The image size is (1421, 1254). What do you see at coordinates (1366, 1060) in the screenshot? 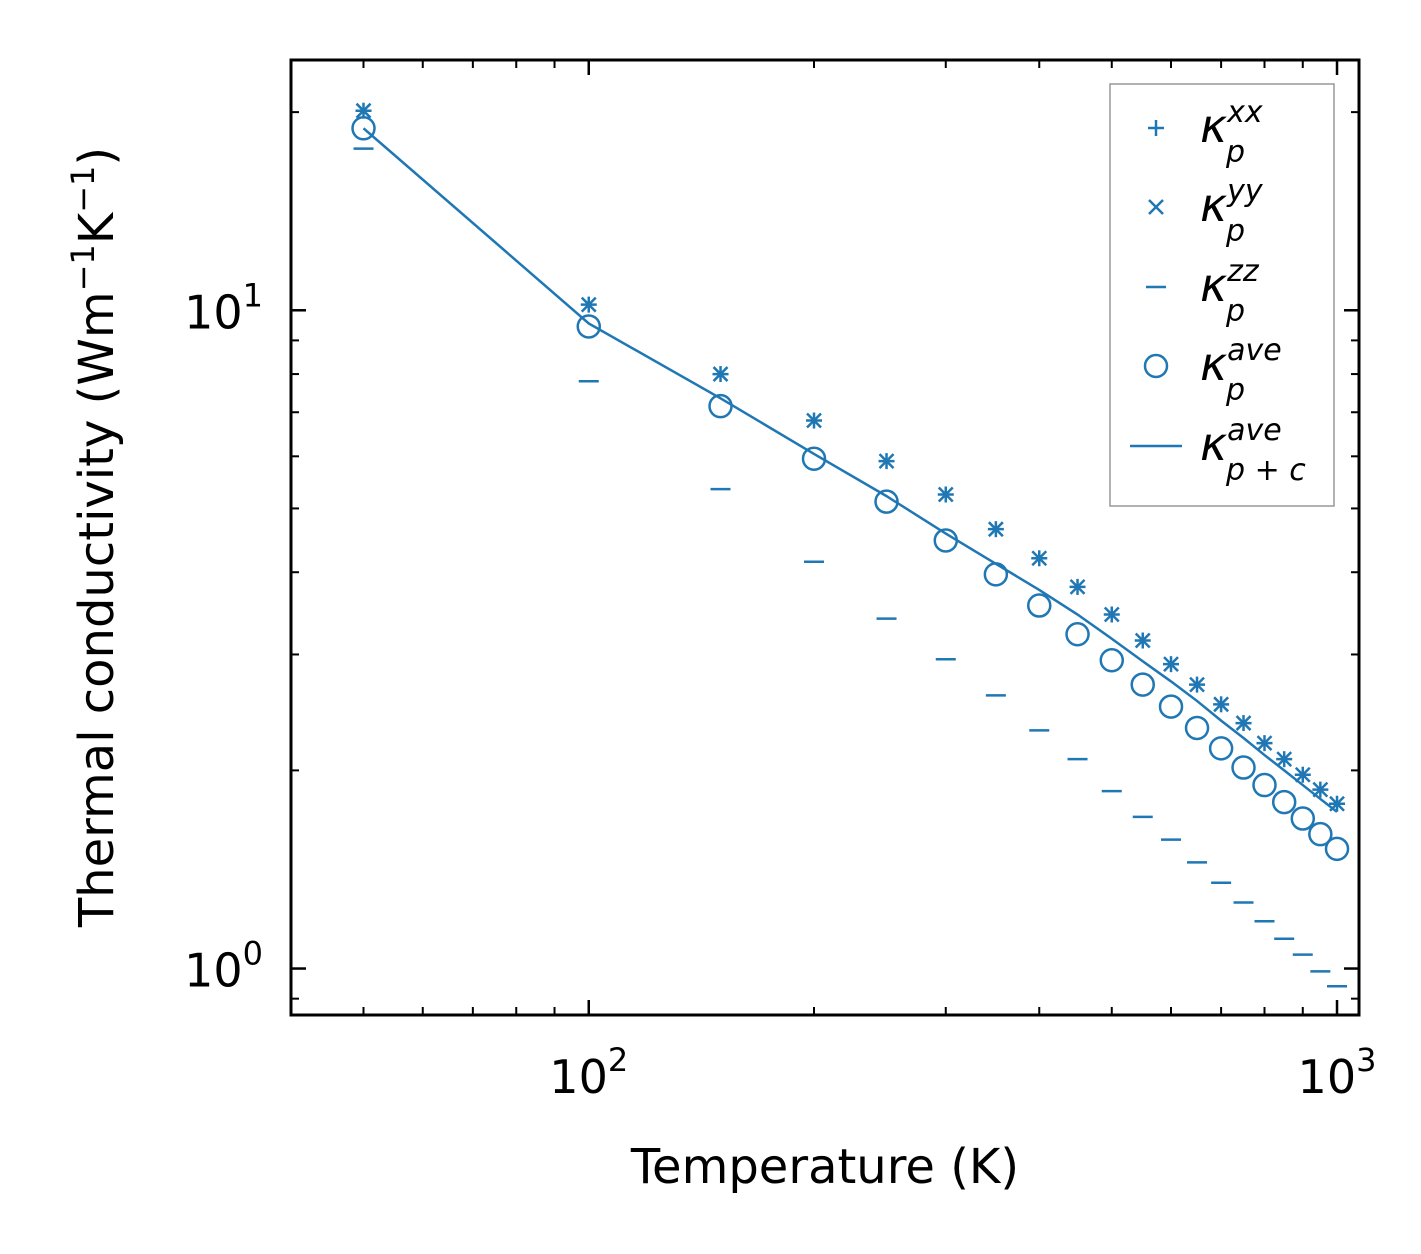
I see `x-tick-label-exp: 3` at bounding box center [1366, 1060].